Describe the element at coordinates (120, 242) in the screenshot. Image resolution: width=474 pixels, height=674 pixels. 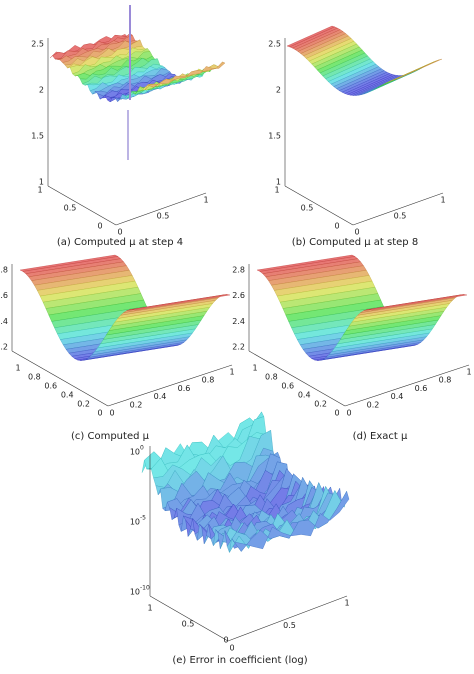
I see `caption: (a) Computed μ at step 4` at that location.